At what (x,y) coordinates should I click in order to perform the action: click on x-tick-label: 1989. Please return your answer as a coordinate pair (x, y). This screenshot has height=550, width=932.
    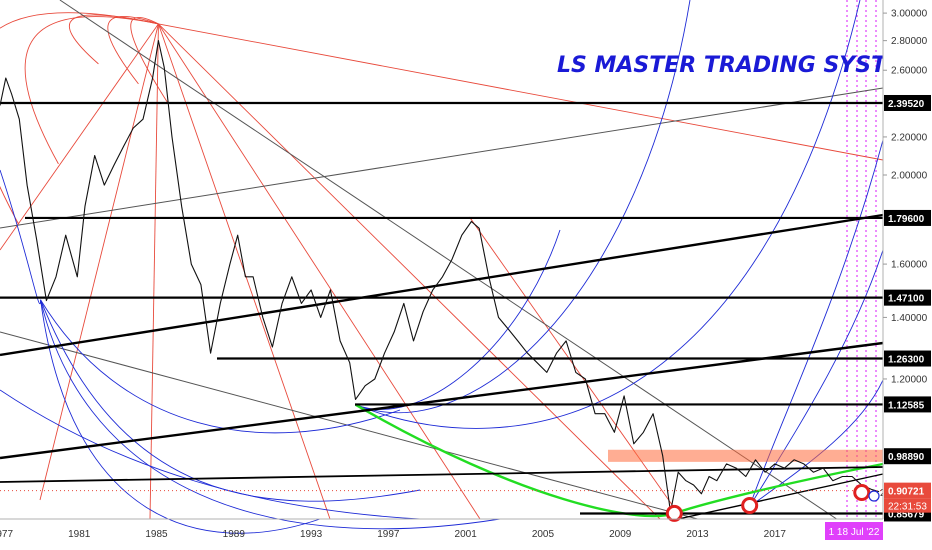
    Looking at the image, I should click on (234, 534).